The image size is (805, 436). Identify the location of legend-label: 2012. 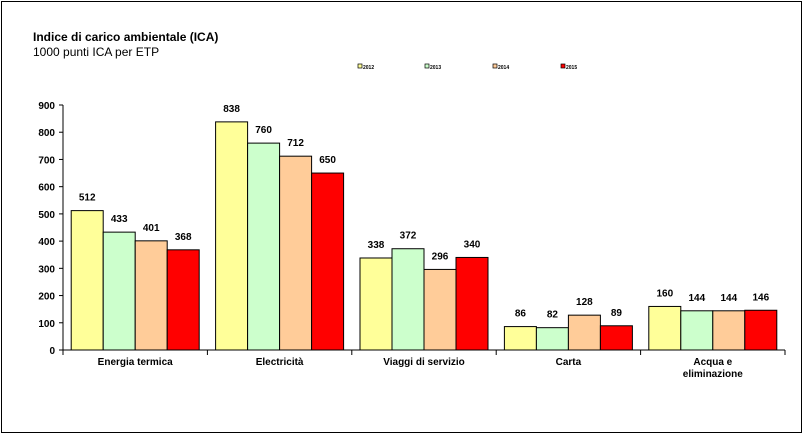
(368, 68).